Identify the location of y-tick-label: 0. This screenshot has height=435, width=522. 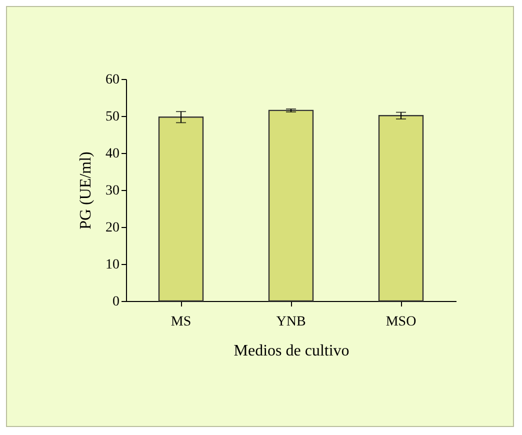
(116, 302).